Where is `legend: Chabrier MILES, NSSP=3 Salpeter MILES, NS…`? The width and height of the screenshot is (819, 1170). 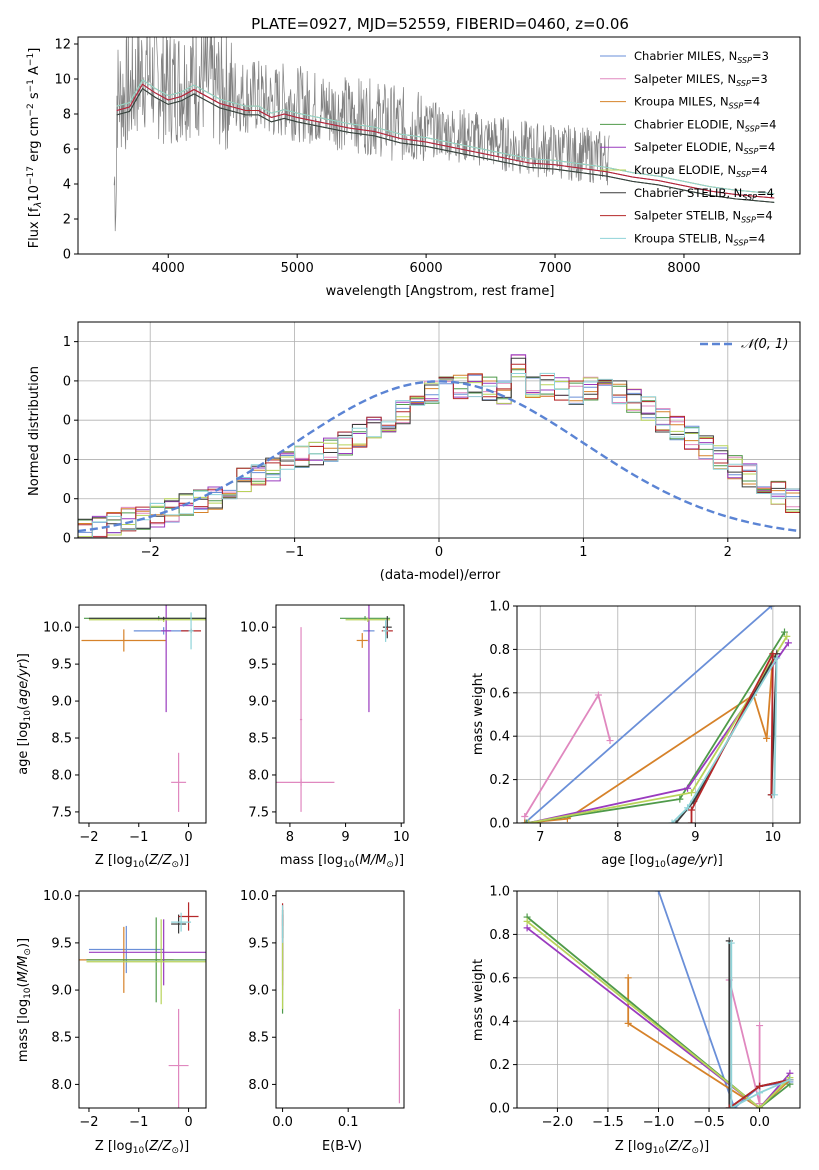 legend: Chabrier MILES, NSSP=3 Salpeter MILES, NS… is located at coordinates (688, 148).